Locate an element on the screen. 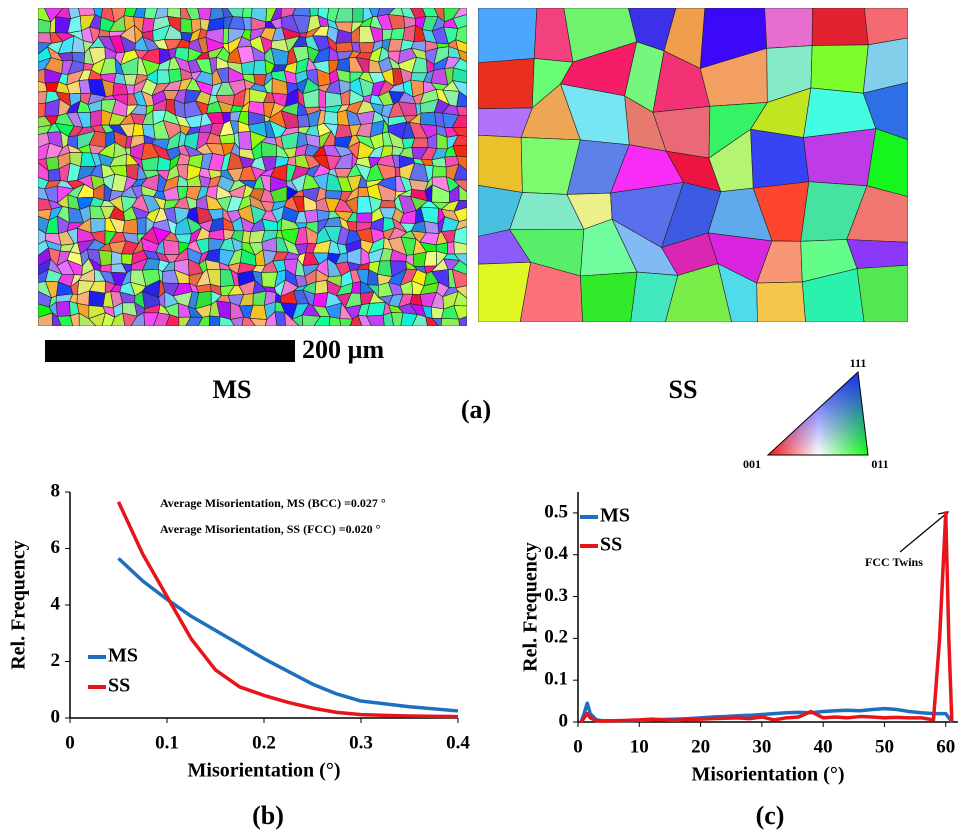  y-tick-label: 0.3 is located at coordinates (556, 595).